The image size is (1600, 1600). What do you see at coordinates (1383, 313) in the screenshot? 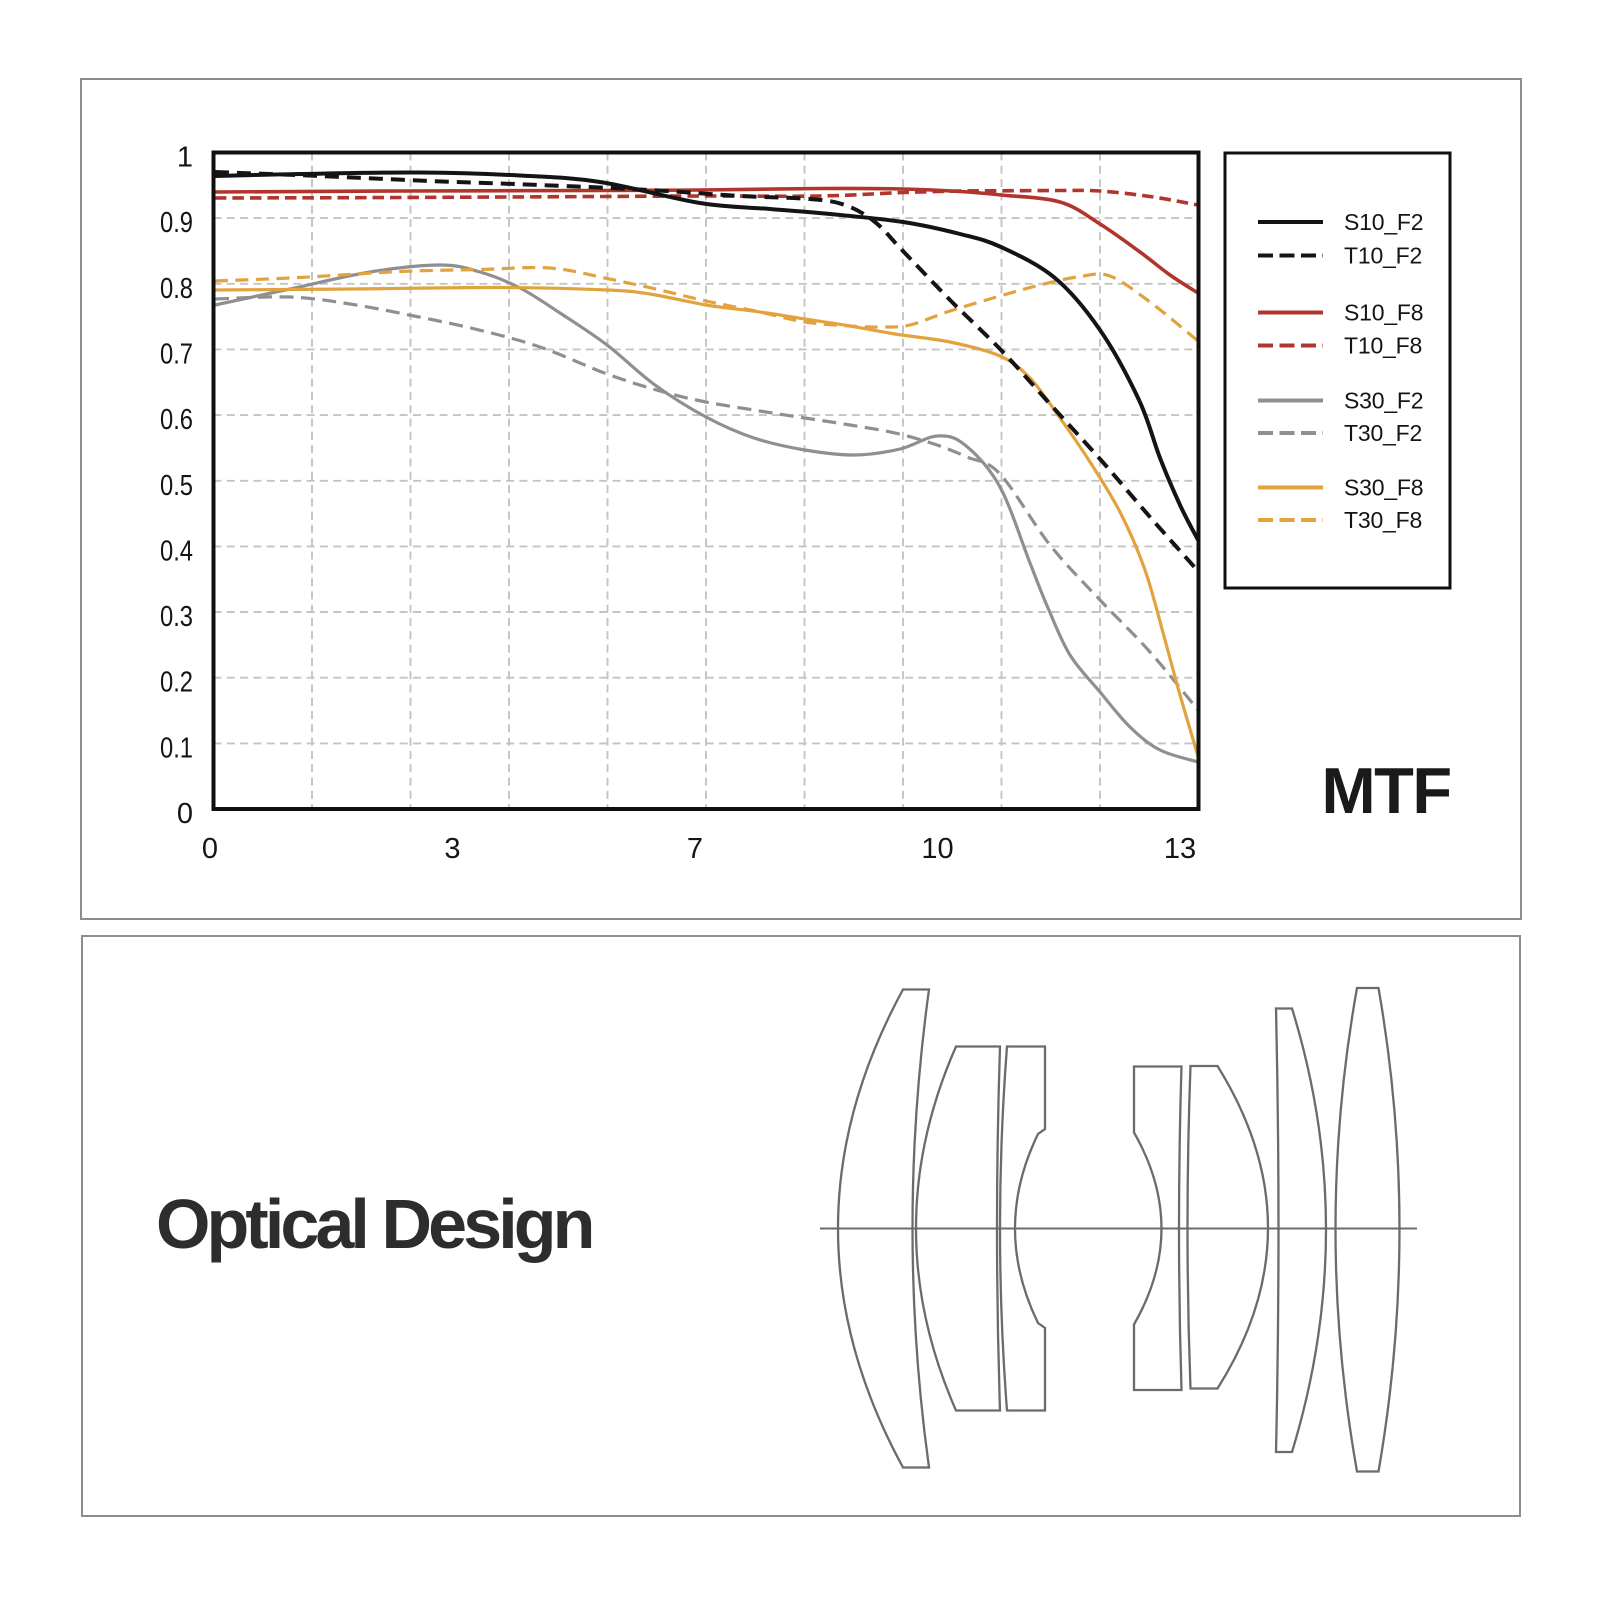
I see `svg-text: S10_F8` at bounding box center [1383, 313].